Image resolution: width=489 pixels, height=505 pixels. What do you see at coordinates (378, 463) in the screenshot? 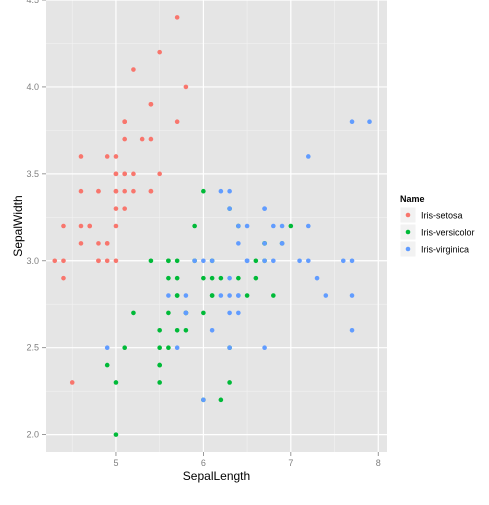
I see `x-tick-label: 8` at bounding box center [378, 463].